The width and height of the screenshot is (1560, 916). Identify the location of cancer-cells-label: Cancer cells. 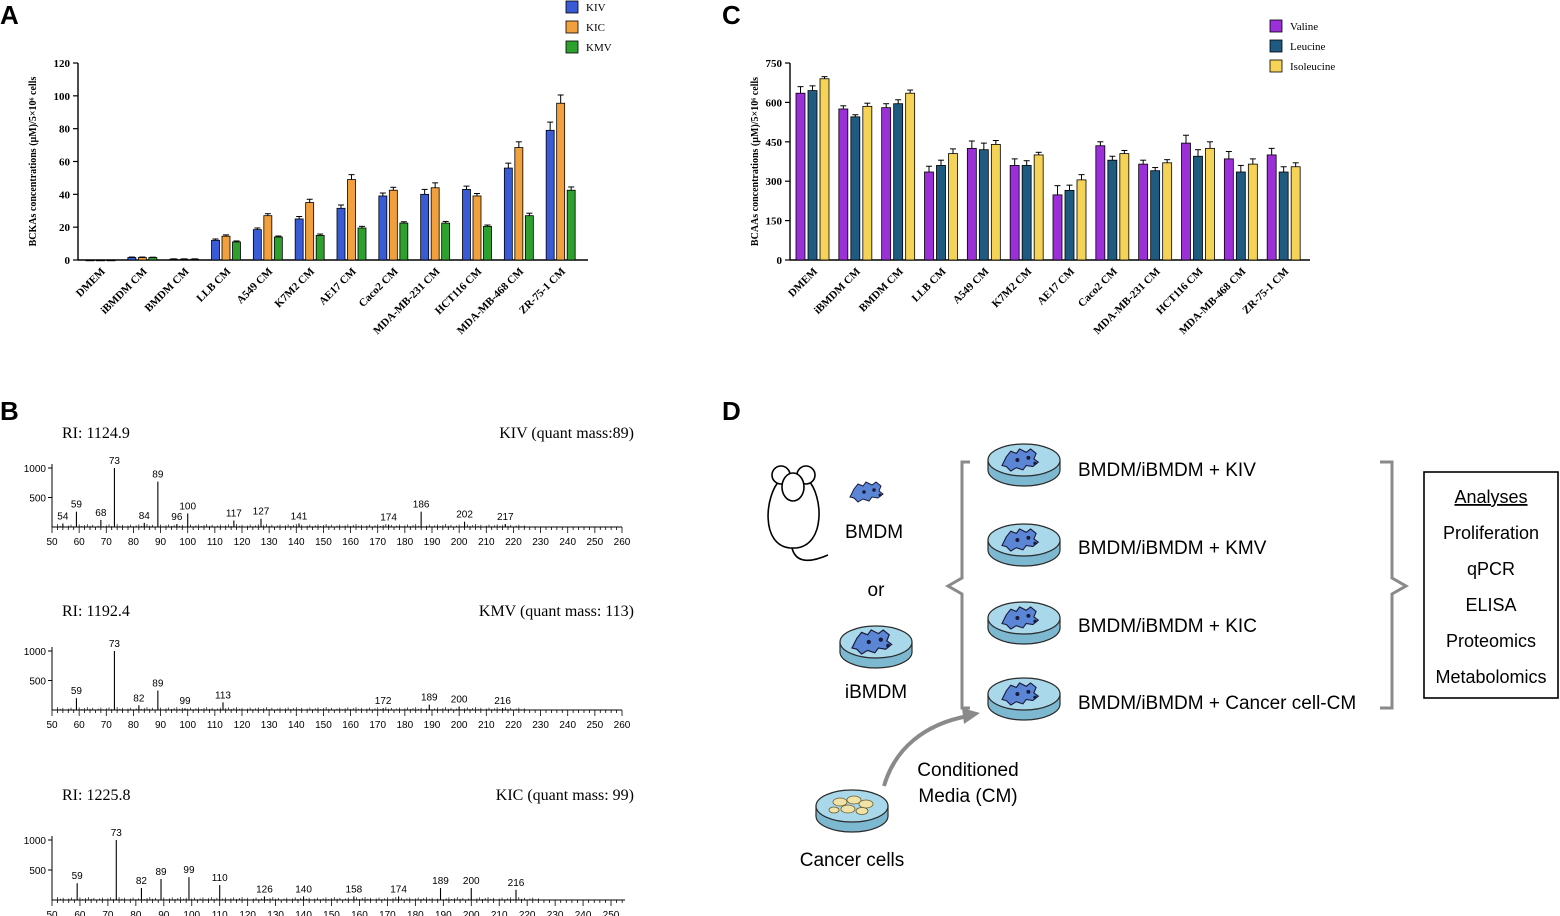
(852, 860).